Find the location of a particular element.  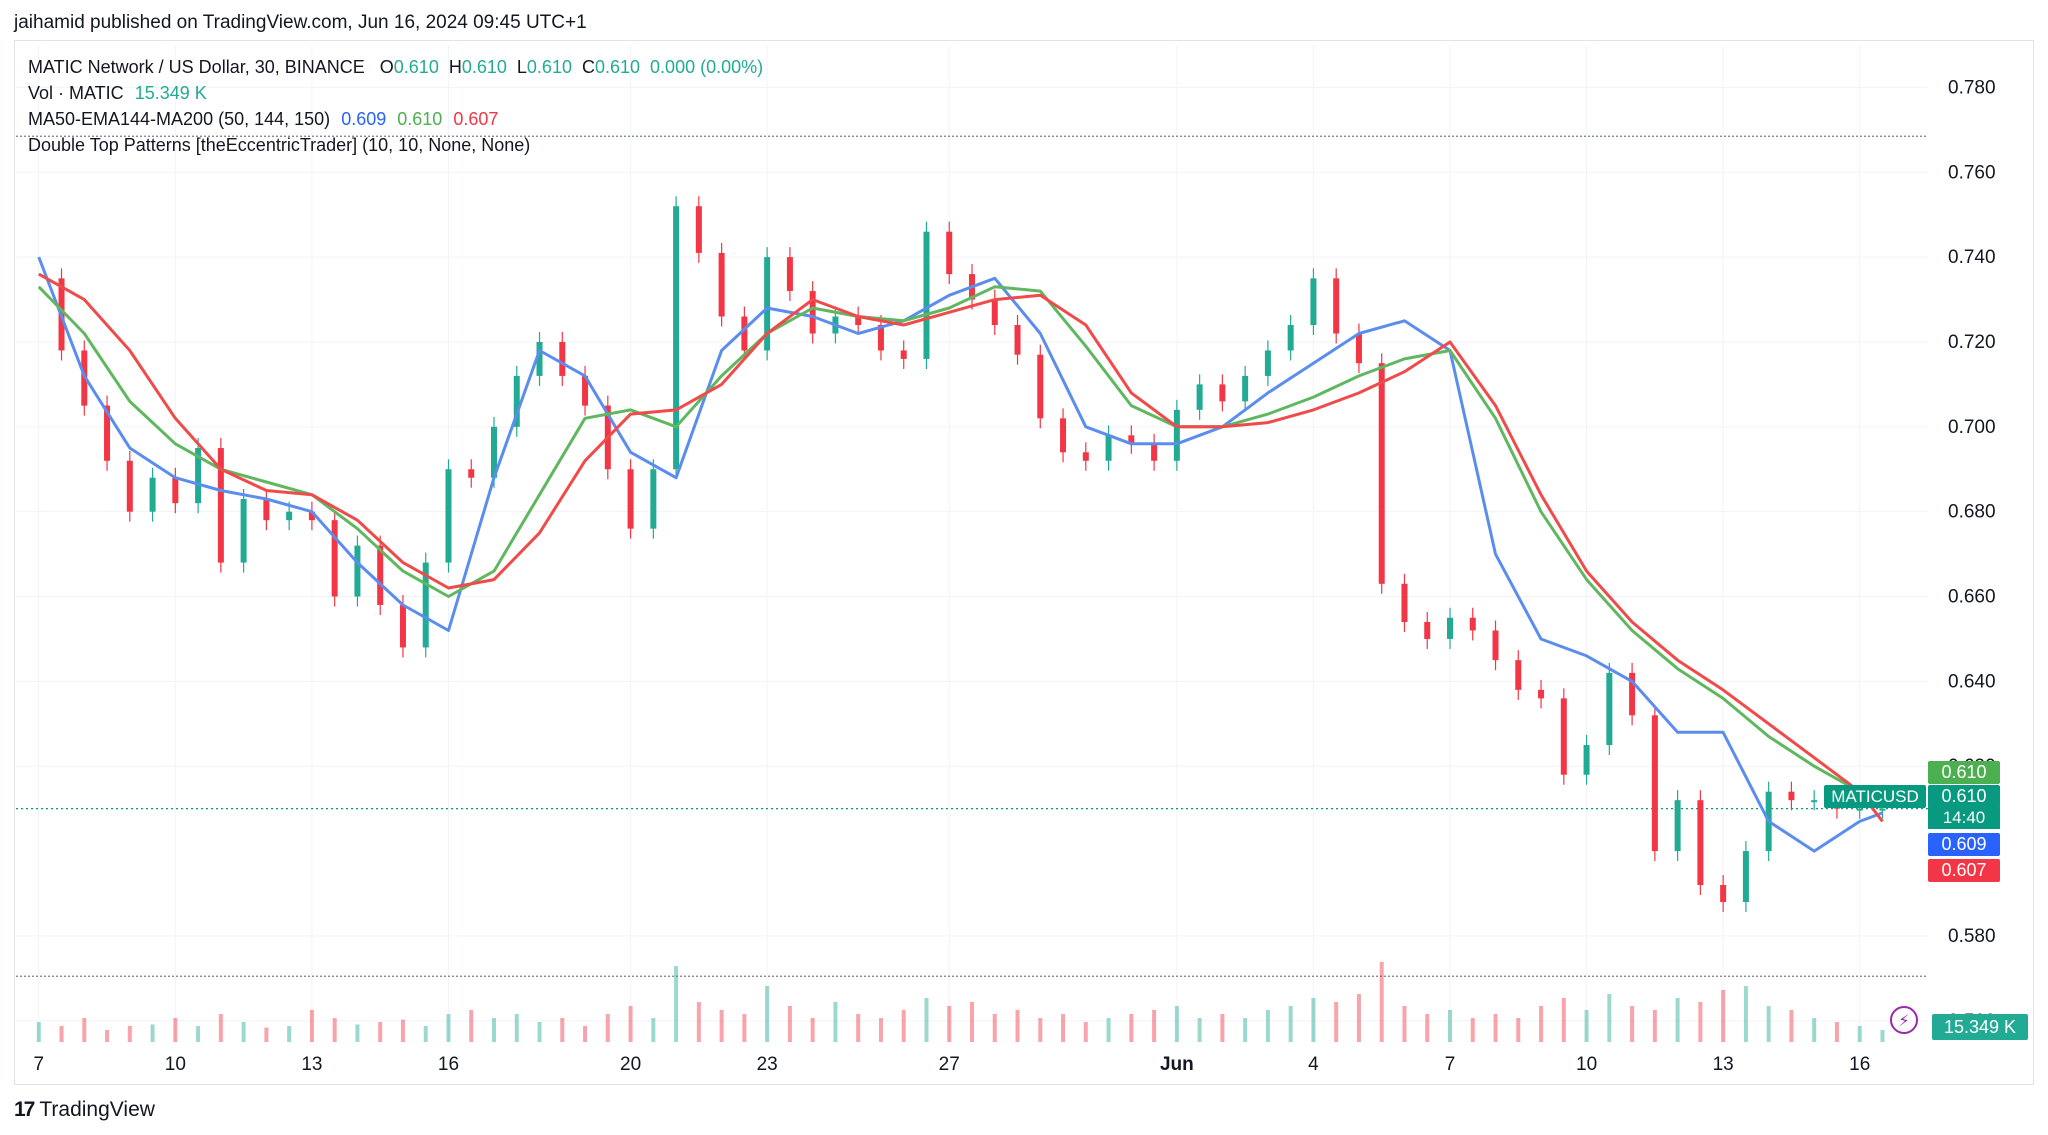

tradingview-logo-text: TradingView is located at coordinates (97, 1109).